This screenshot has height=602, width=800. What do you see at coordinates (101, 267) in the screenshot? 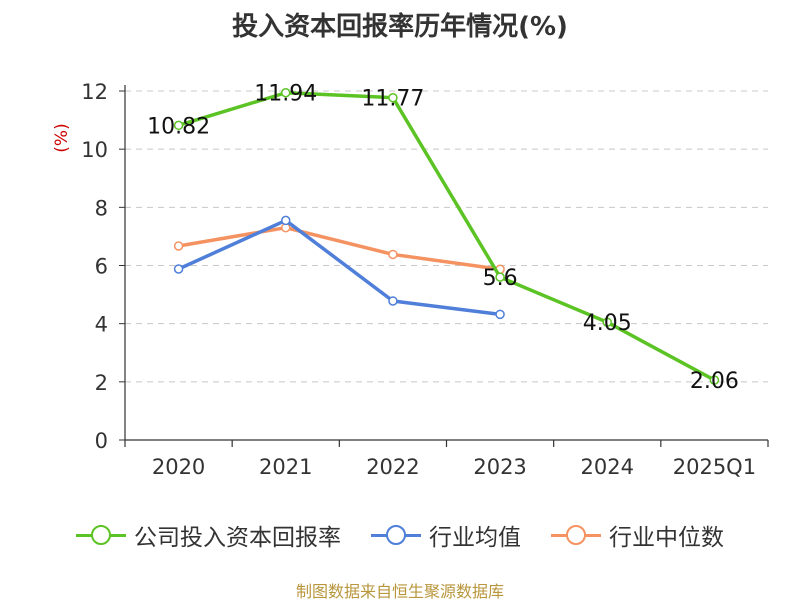
I see `y-tick-label: 6` at bounding box center [101, 267].